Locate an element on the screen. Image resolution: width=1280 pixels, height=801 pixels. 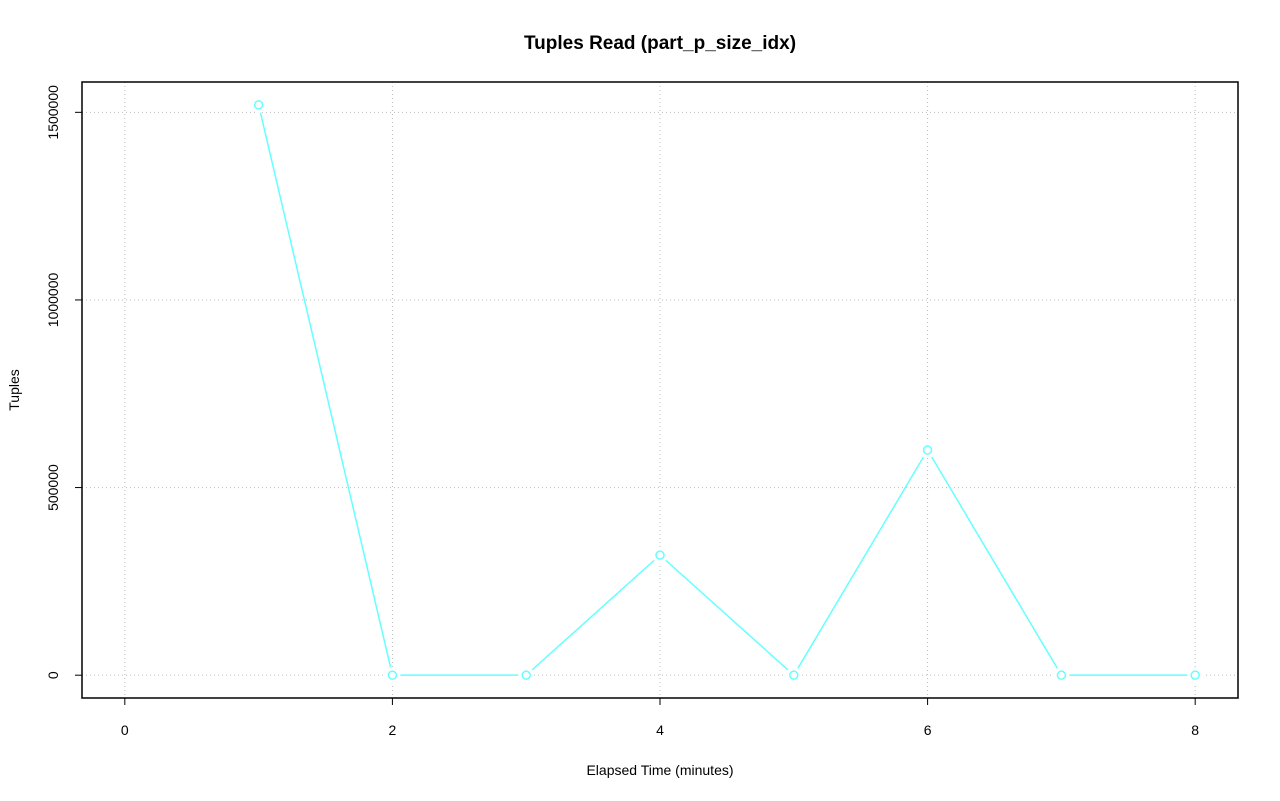
x-tick-label: 6 is located at coordinates (928, 730).